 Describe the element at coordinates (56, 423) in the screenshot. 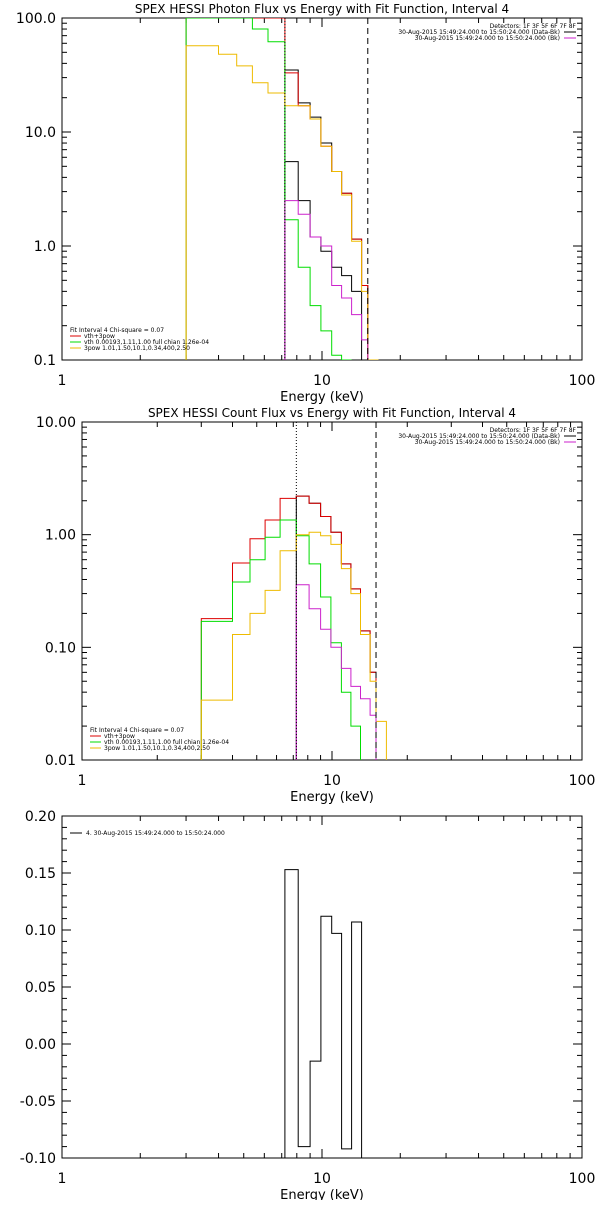

I see `y-tick-label: 10.00` at that location.